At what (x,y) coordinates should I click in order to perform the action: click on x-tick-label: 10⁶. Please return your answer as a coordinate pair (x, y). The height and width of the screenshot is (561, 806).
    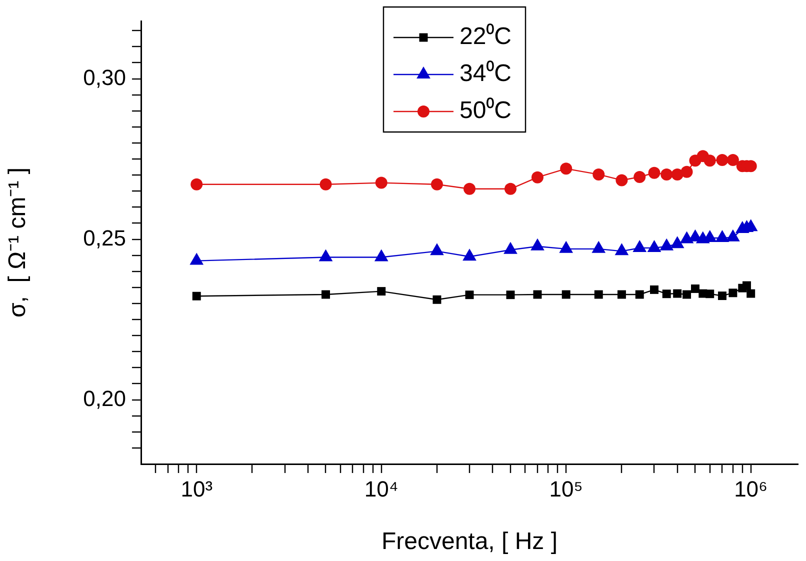
    Looking at the image, I should click on (751, 489).